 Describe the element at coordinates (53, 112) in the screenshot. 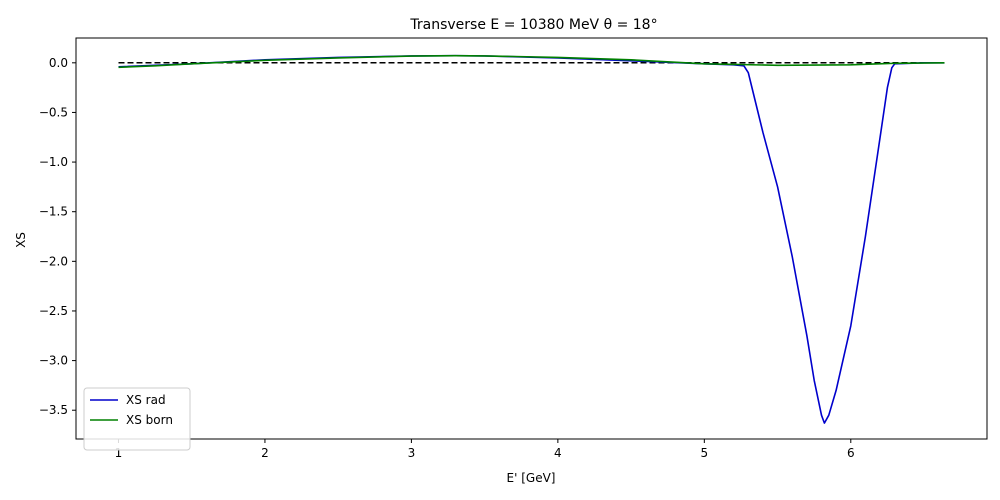

I see `y-tick-label: −0.5` at that location.